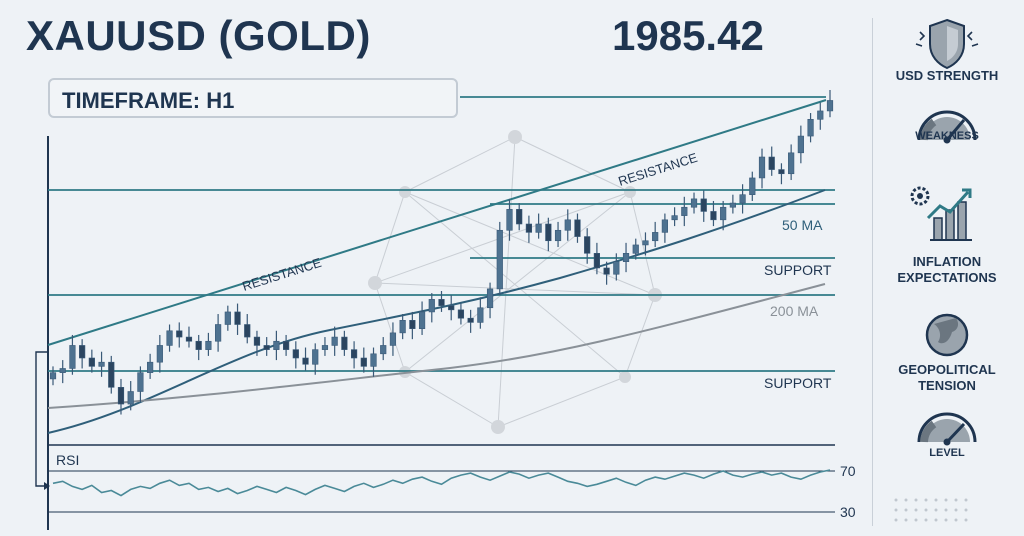 This screenshot has width=1024, height=536. What do you see at coordinates (47, 486) in the screenshot?
I see `arrow-head-icon` at bounding box center [47, 486].